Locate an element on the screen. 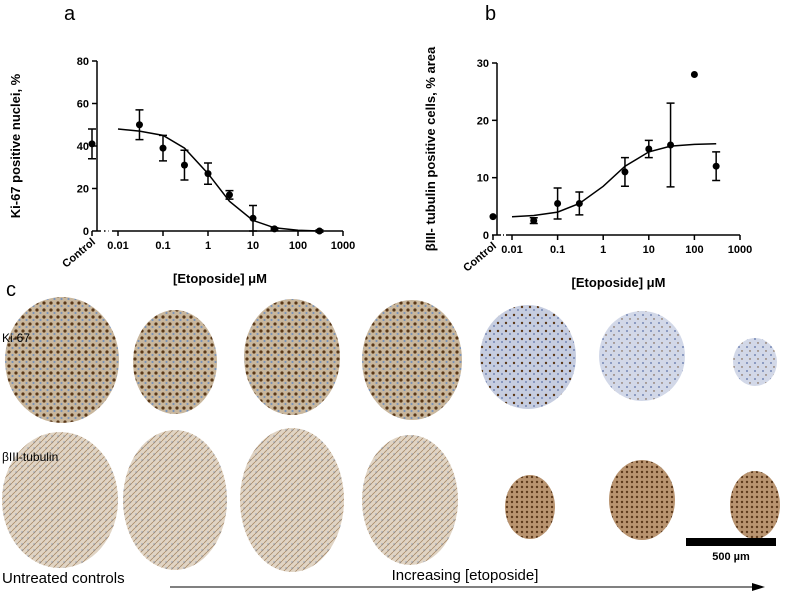  panel-label: c is located at coordinates (11, 290).